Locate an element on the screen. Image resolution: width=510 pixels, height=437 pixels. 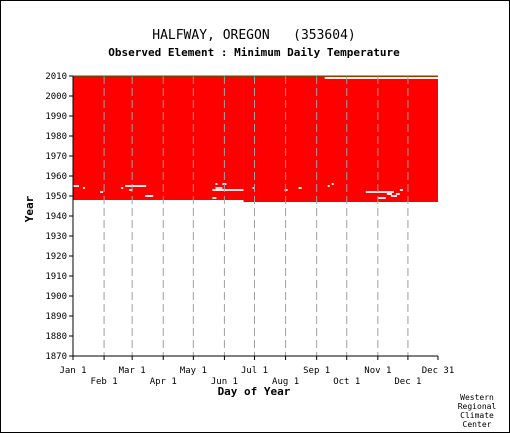
x-tick-label-6: Jun 1 is located at coordinates (224, 382).